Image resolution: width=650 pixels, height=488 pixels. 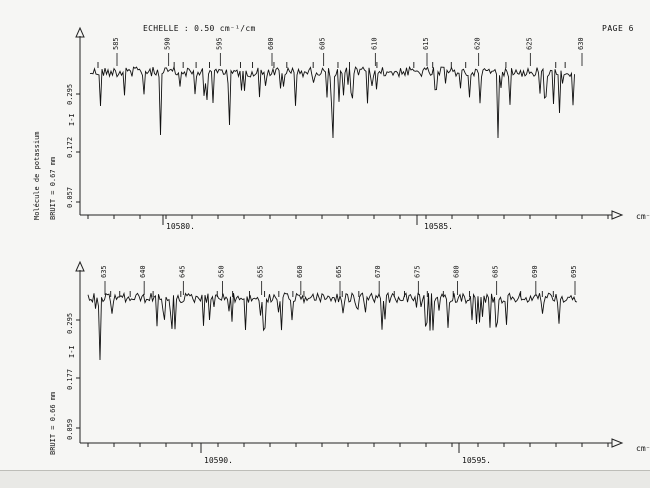 I want to click on line-label: 640, so click(x=143, y=271).